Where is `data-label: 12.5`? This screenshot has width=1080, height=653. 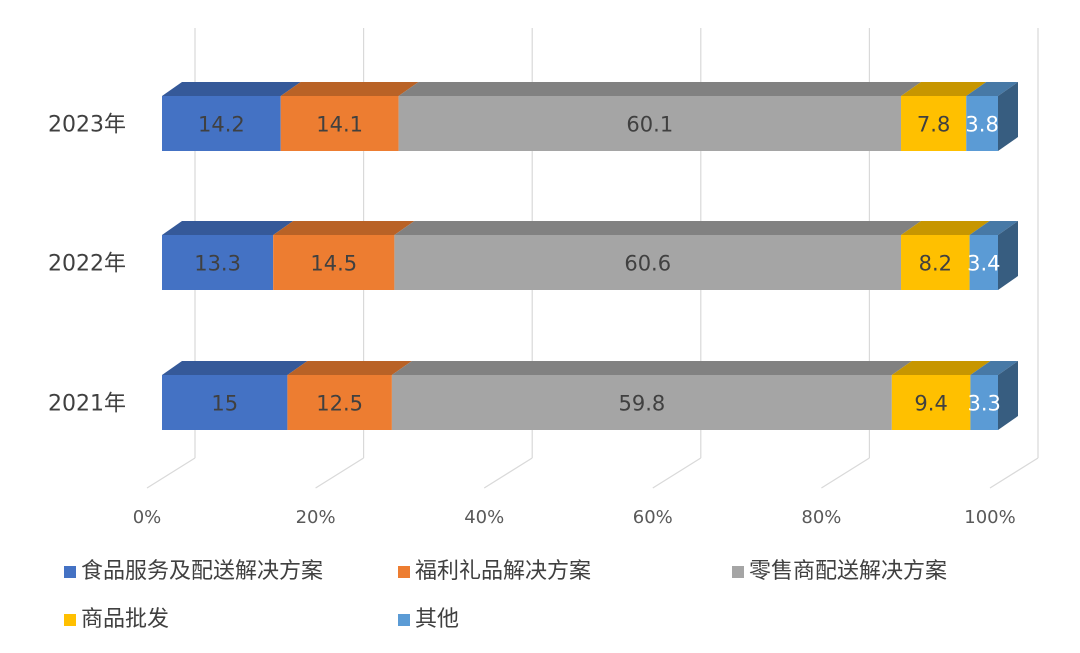
data-label: 12.5 is located at coordinates (339, 404).